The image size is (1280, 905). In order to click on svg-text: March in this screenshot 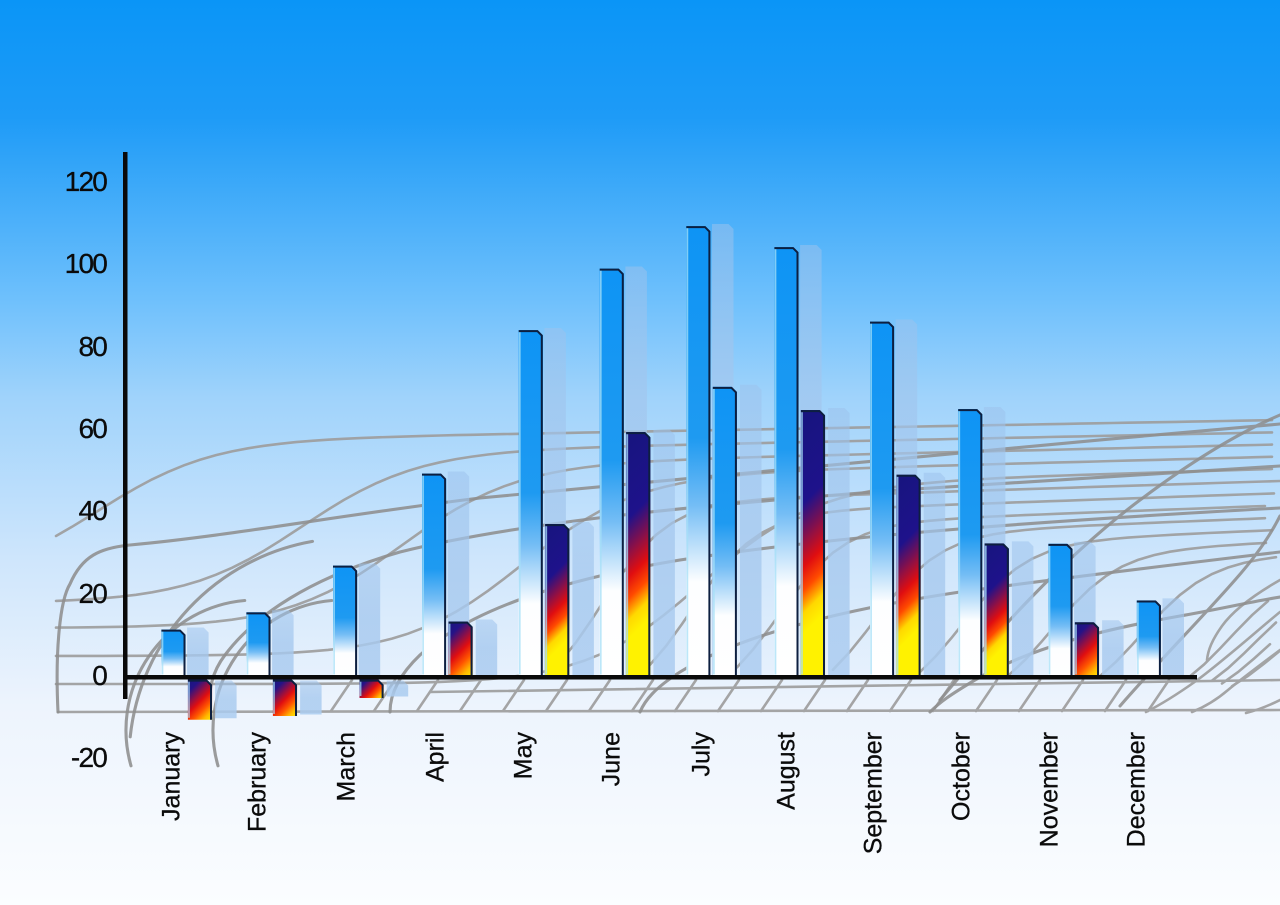, I will do `click(347, 766)`.